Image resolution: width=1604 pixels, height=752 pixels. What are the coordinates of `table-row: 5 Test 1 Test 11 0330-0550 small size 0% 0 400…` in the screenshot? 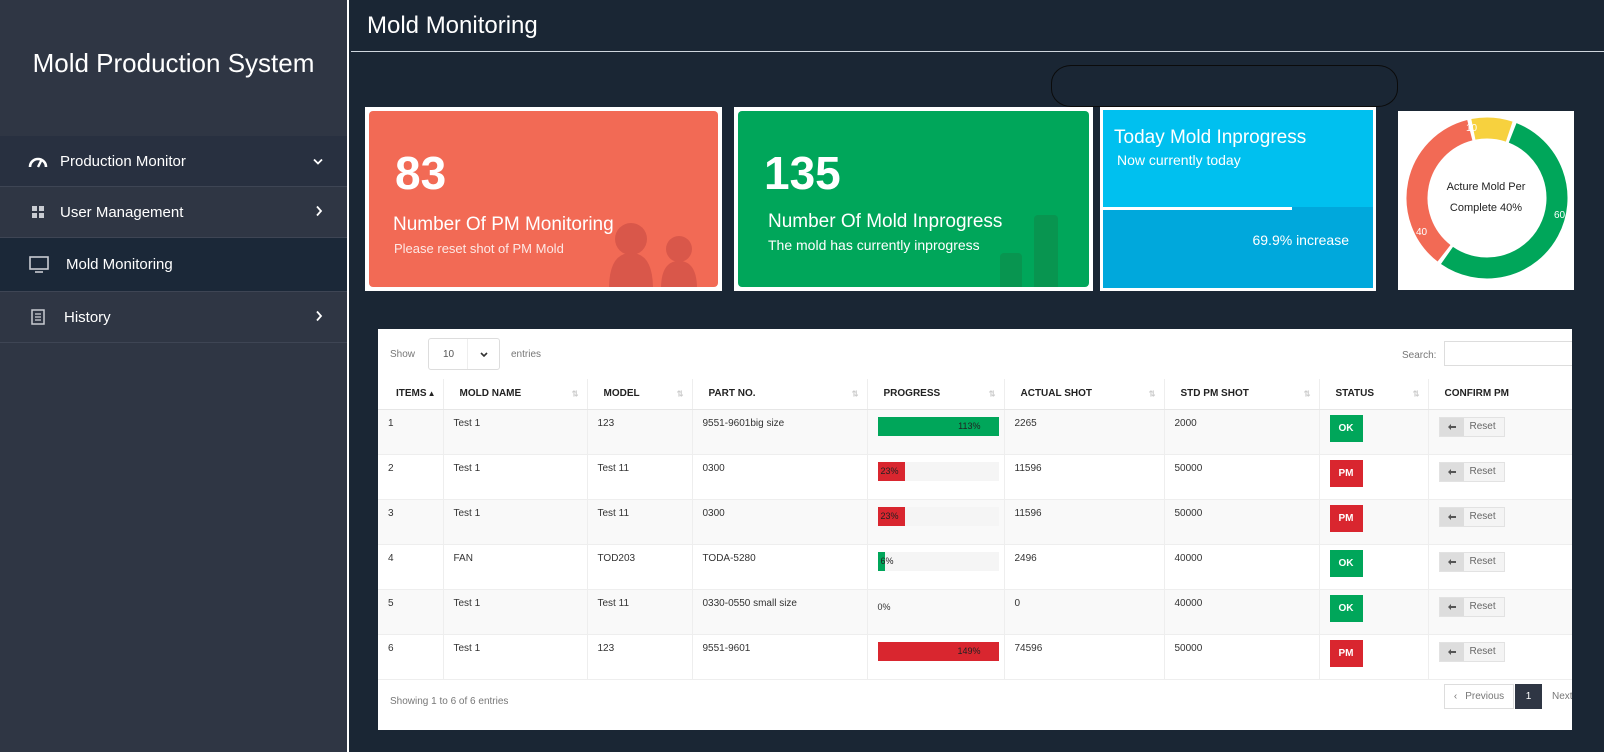 It's located at (975, 611).